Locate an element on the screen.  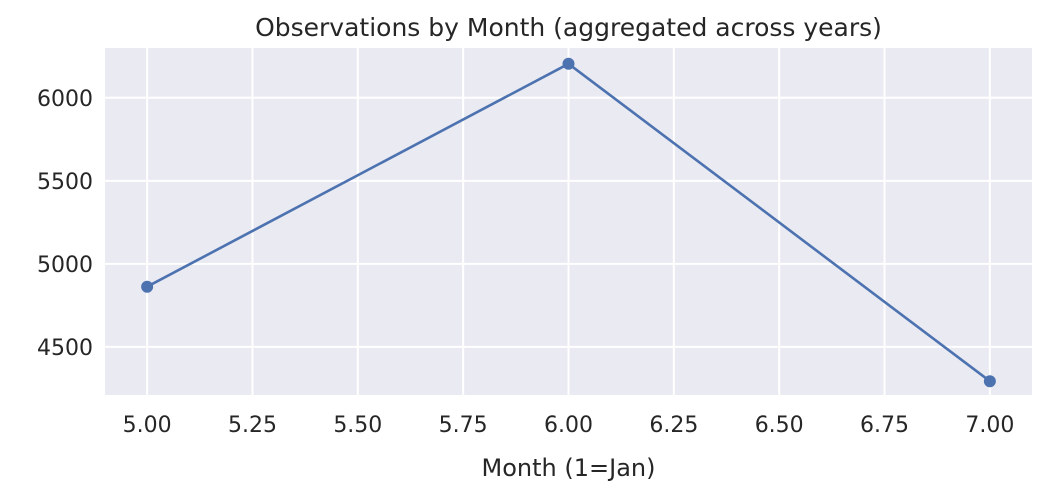
x-tick-label: 6.25 is located at coordinates (673, 425).